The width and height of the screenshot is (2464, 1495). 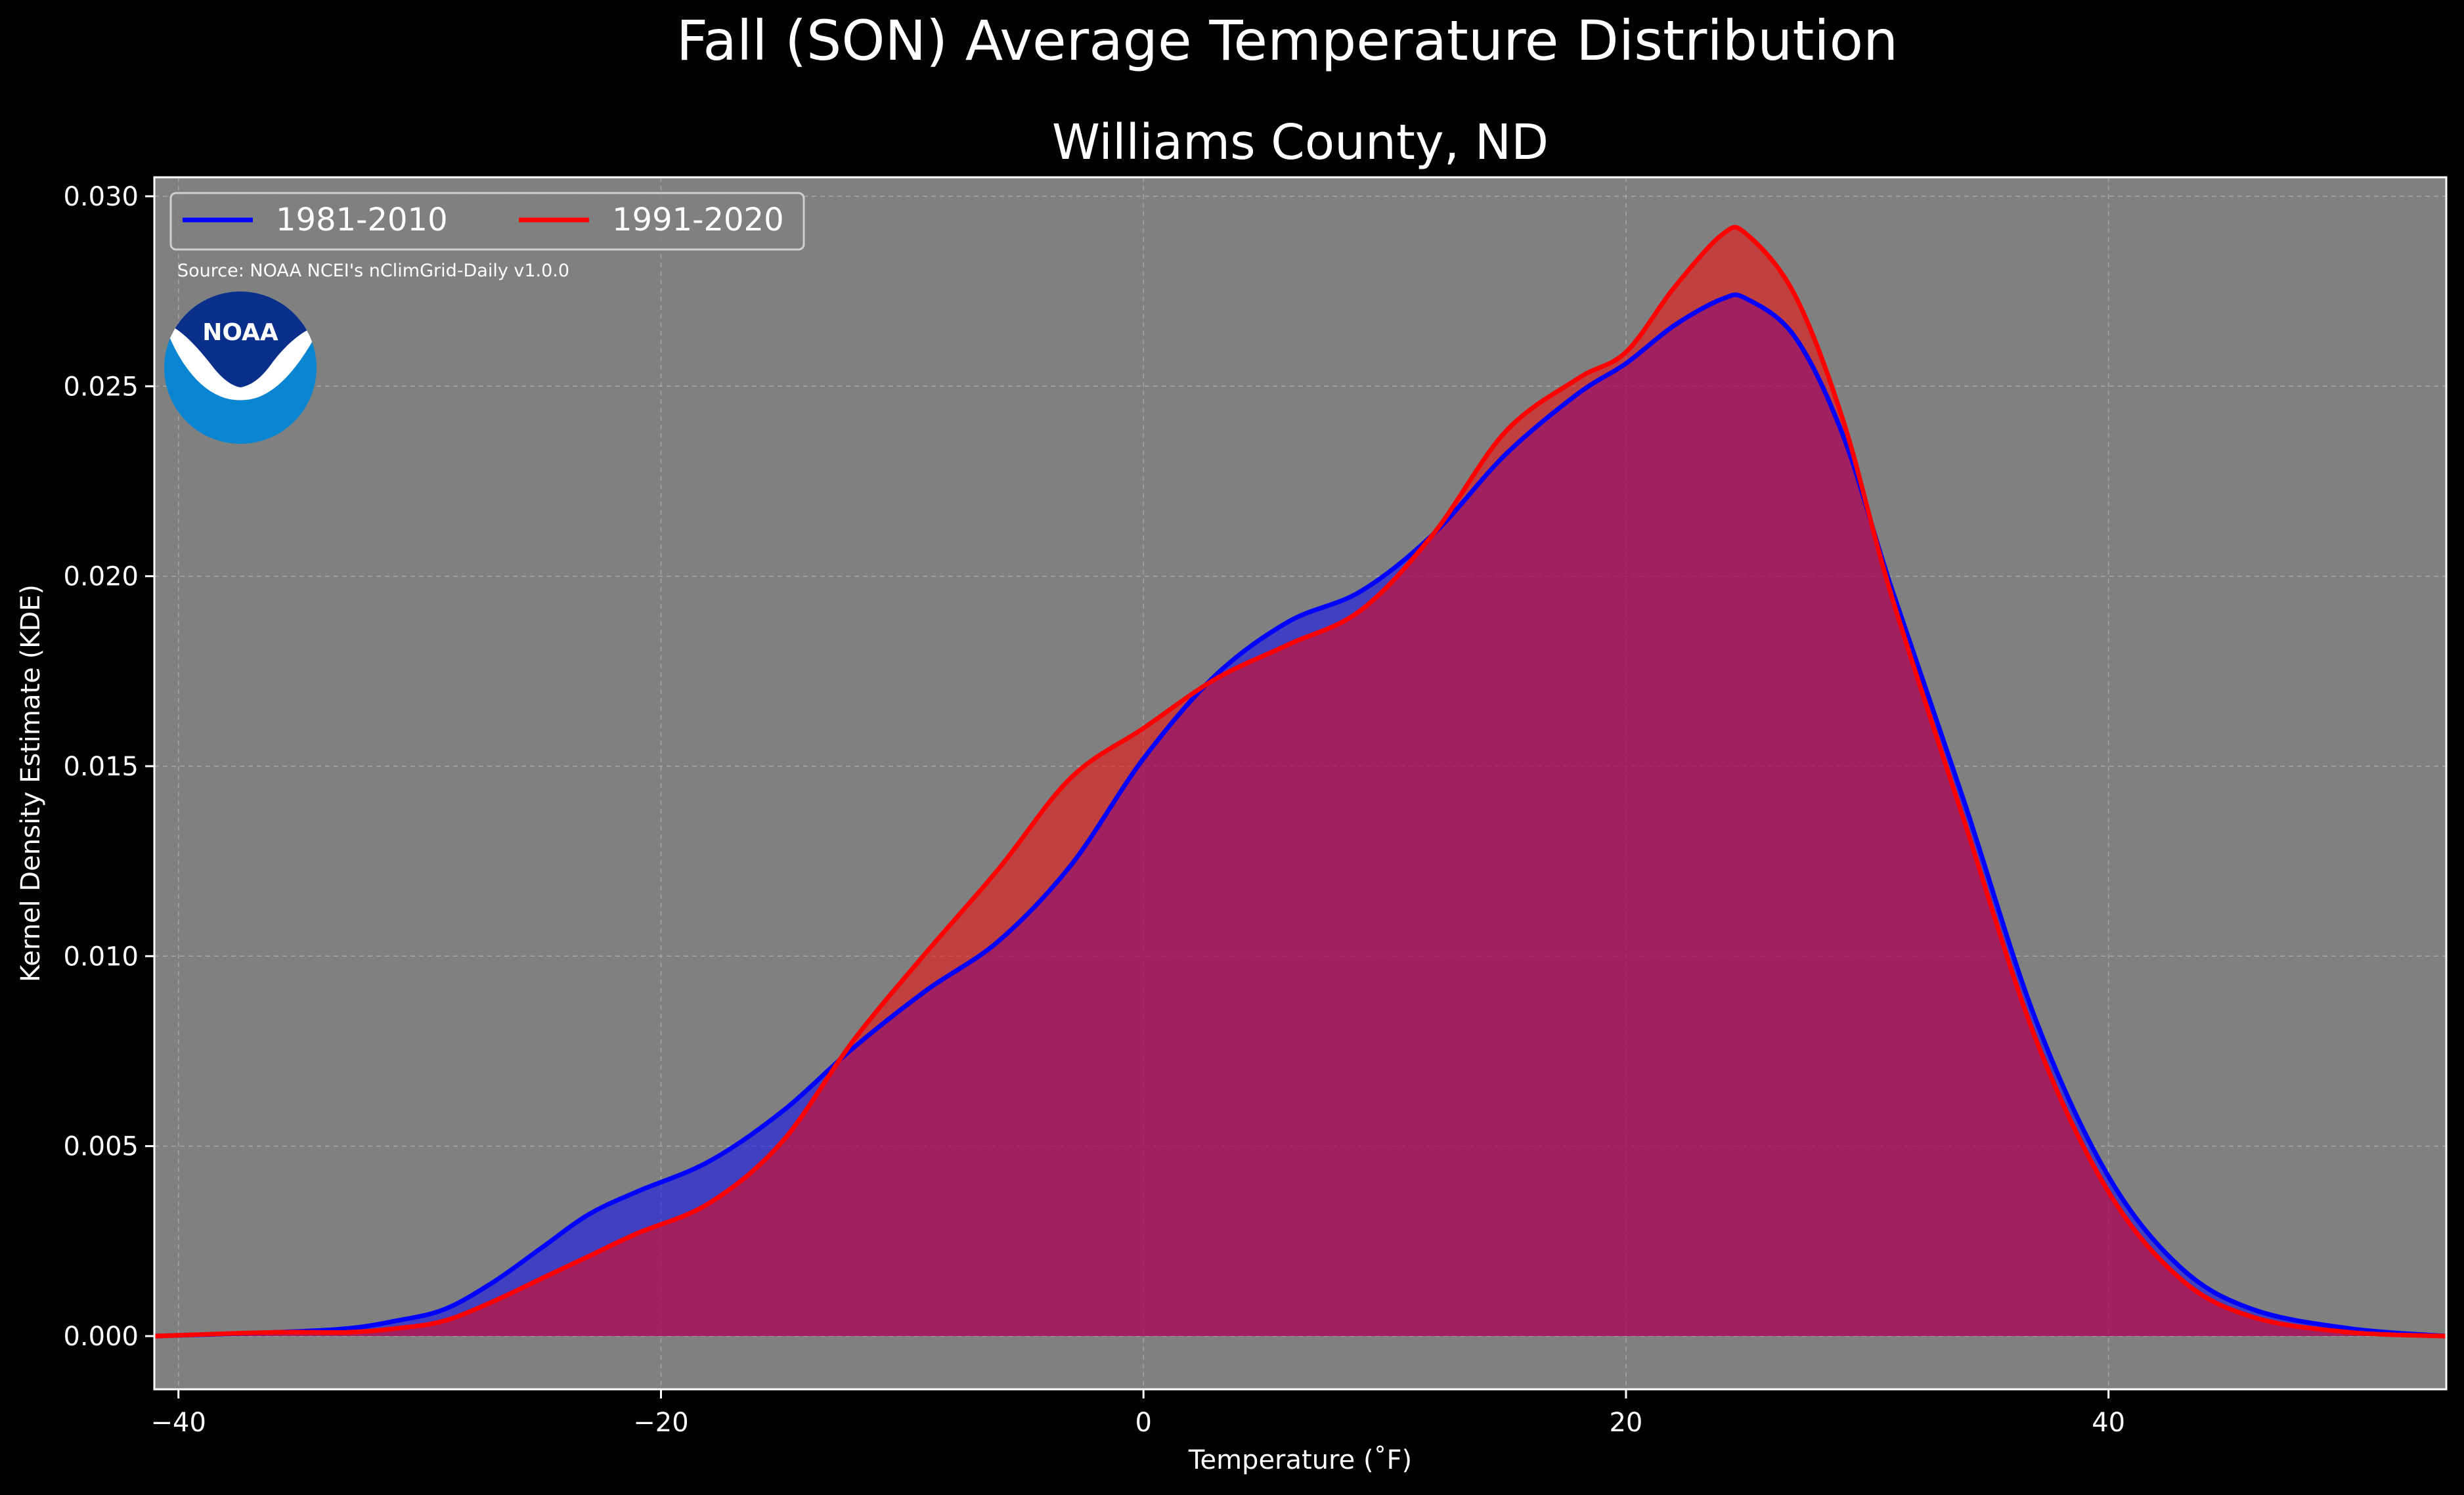 What do you see at coordinates (178, 1423) in the screenshot?
I see `x-tick-label: −40` at bounding box center [178, 1423].